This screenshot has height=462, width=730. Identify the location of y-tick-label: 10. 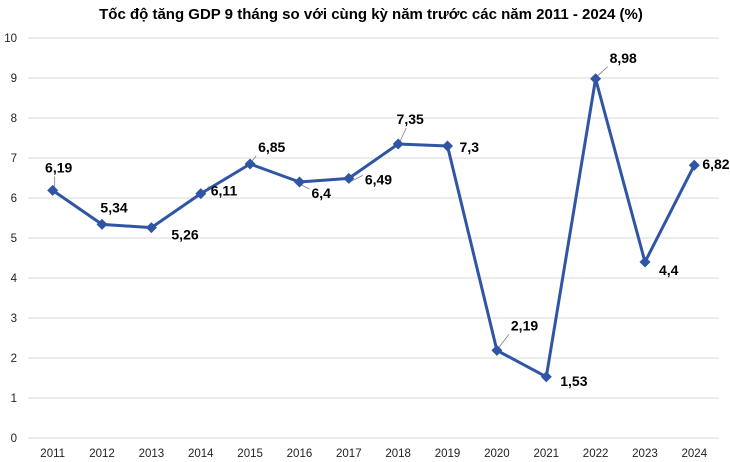
(10, 39).